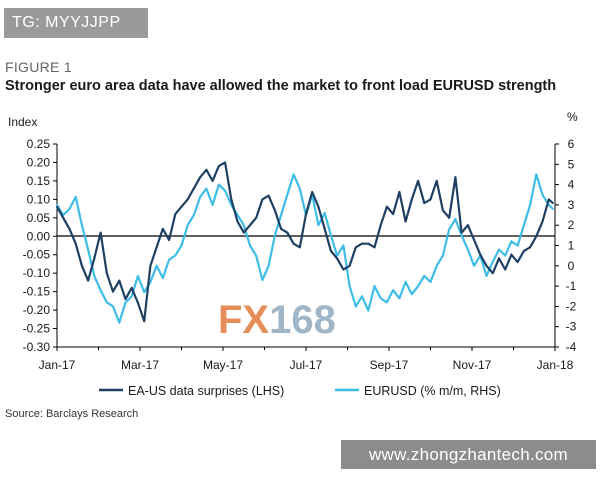  I want to click on right-tick-label: -3, so click(571, 327).